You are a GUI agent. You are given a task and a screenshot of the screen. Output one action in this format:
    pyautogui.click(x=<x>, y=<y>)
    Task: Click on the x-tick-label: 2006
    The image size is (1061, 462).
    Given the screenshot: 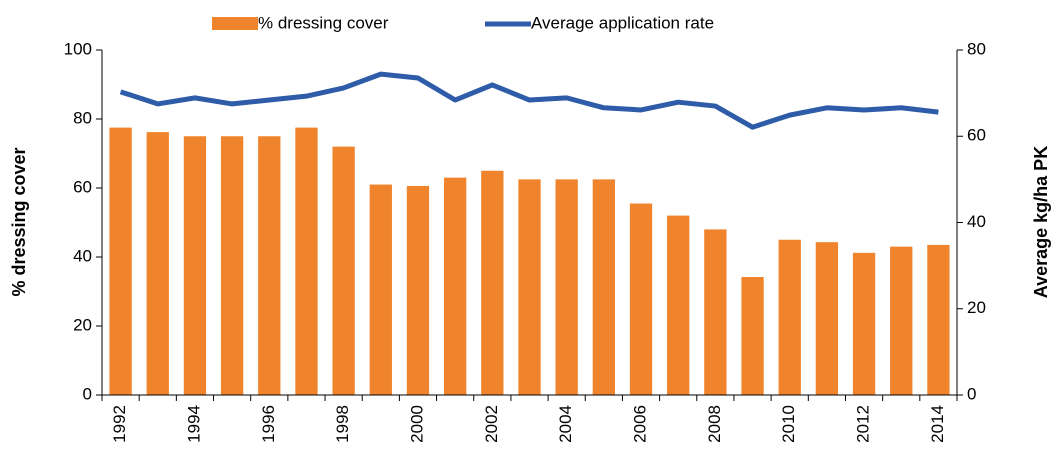 What is the action you would take?
    pyautogui.click(x=640, y=424)
    